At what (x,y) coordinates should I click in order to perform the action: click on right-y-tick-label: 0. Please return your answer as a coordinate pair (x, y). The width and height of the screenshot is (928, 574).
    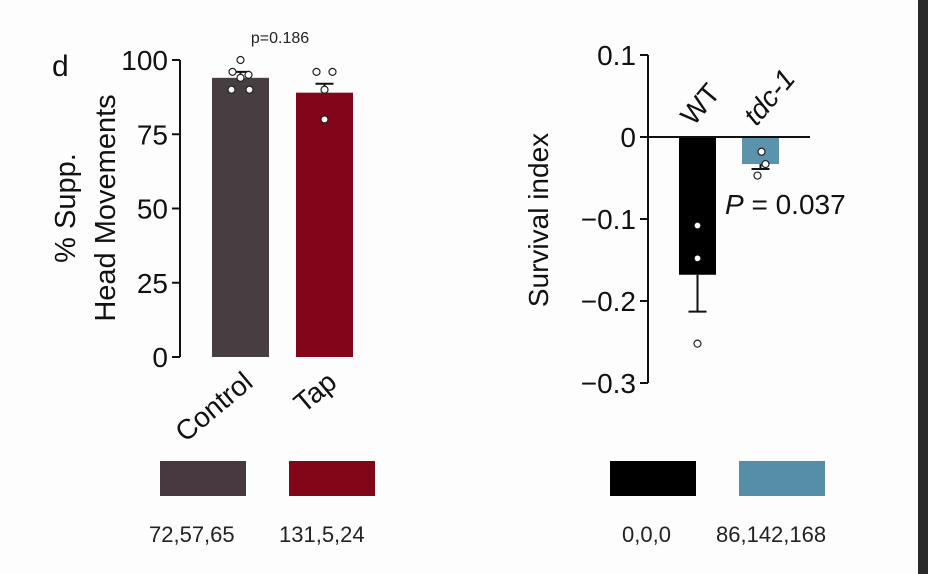
    Looking at the image, I should click on (628, 137).